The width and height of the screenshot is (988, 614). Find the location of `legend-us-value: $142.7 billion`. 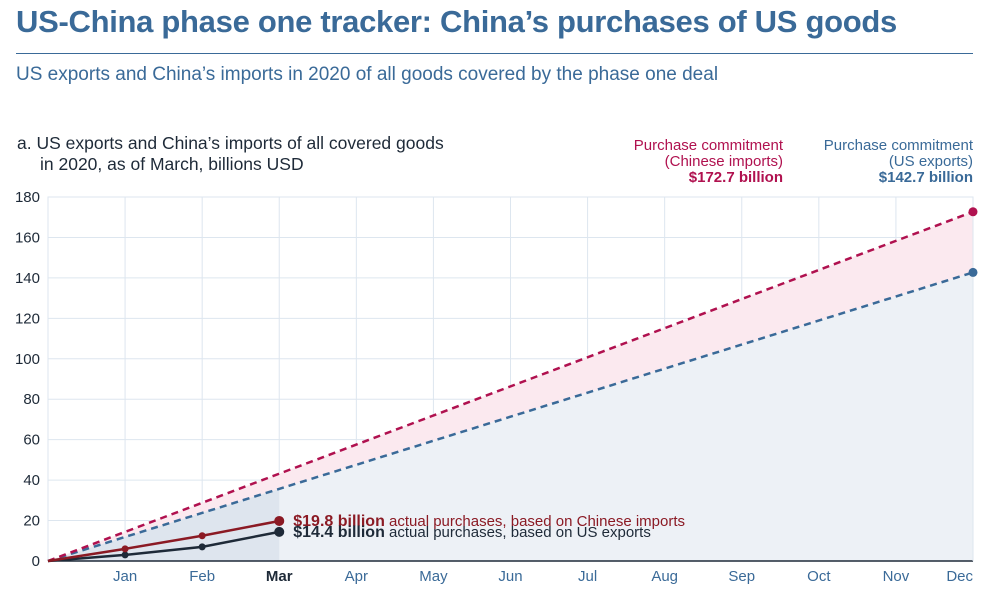

legend-us-value: $142.7 billion is located at coordinates (925, 177).